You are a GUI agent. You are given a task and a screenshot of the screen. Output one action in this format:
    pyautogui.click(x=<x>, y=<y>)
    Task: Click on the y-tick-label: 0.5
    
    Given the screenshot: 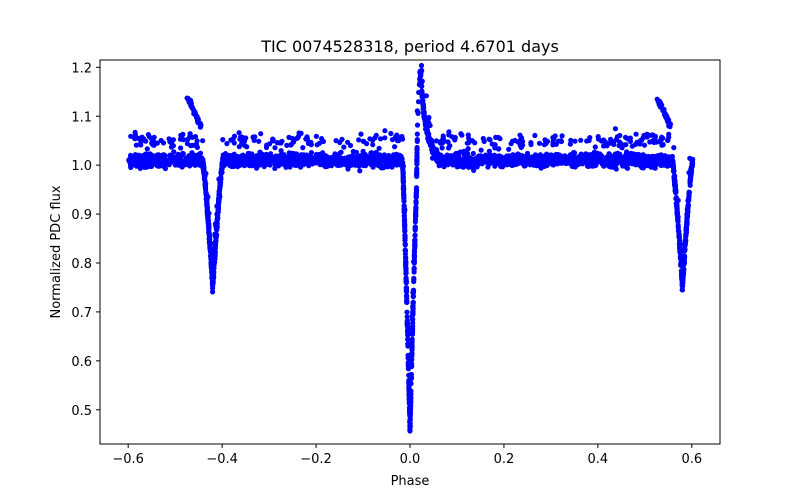 What is the action you would take?
    pyautogui.click(x=81, y=411)
    